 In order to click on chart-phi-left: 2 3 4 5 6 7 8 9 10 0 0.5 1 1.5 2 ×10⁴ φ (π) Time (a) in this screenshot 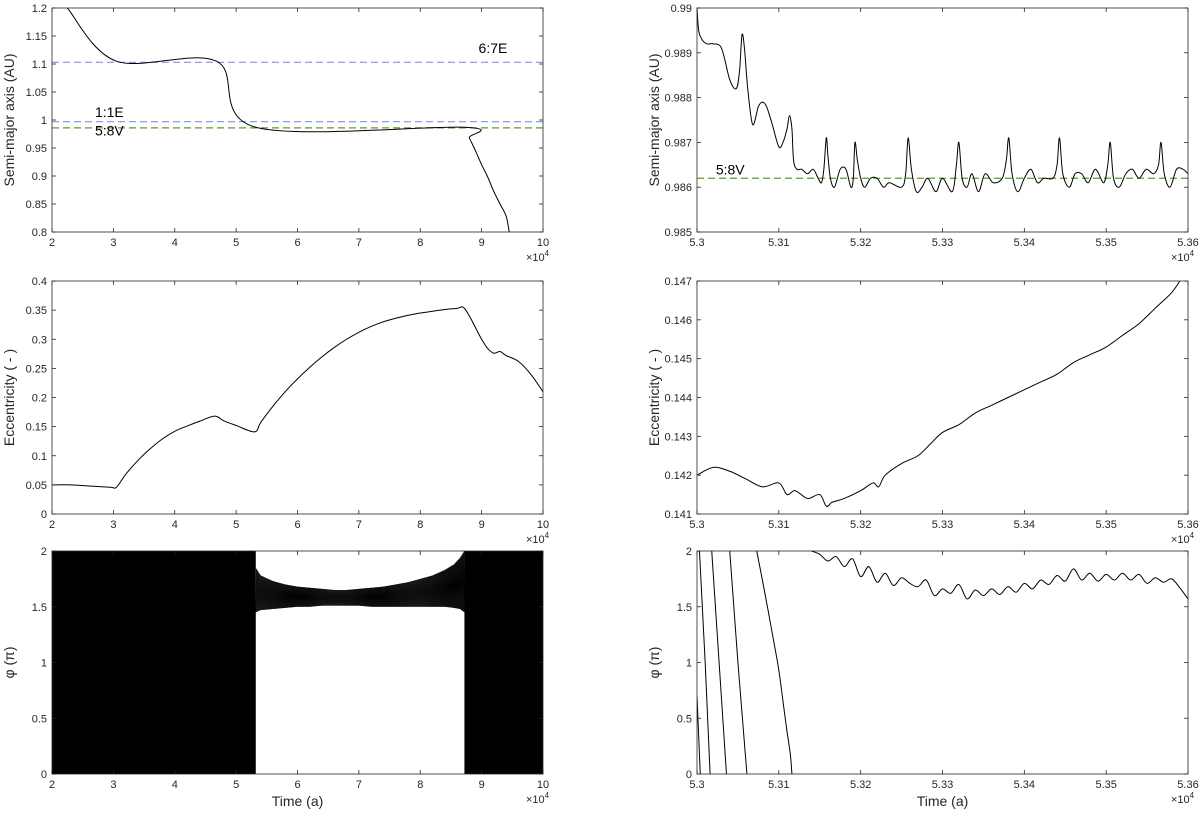, I will do `click(275, 677)`.